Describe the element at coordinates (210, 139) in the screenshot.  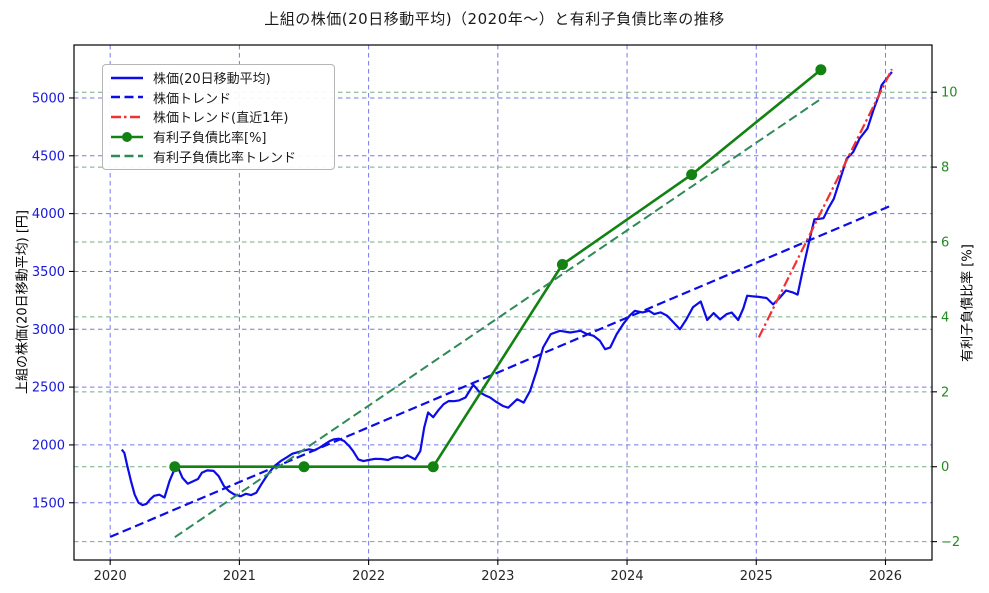
I see `legend-label: 有利子負債比率[%]` at that location.